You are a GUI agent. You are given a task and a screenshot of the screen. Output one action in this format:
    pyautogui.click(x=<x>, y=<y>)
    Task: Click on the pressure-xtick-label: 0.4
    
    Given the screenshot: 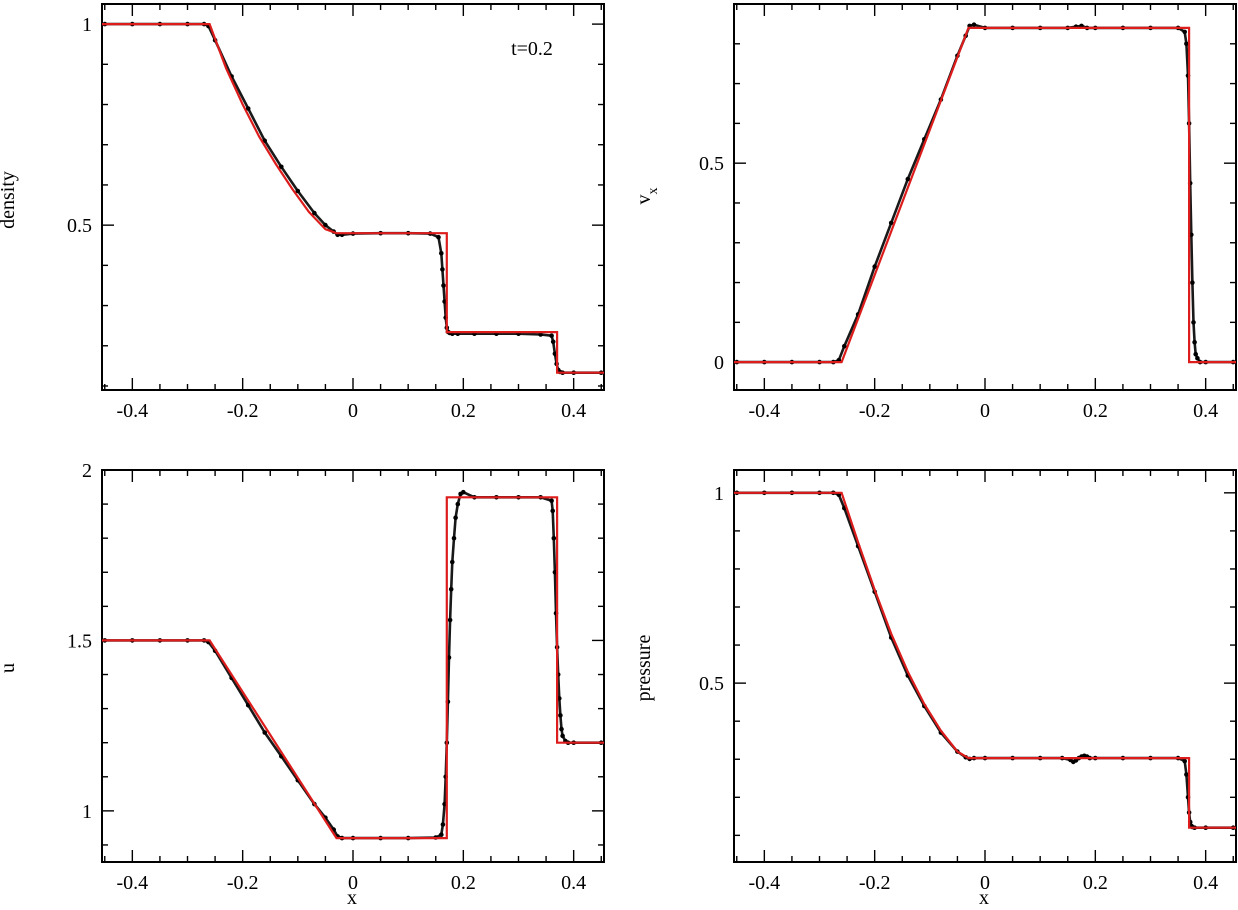 What is the action you would take?
    pyautogui.click(x=1205, y=883)
    